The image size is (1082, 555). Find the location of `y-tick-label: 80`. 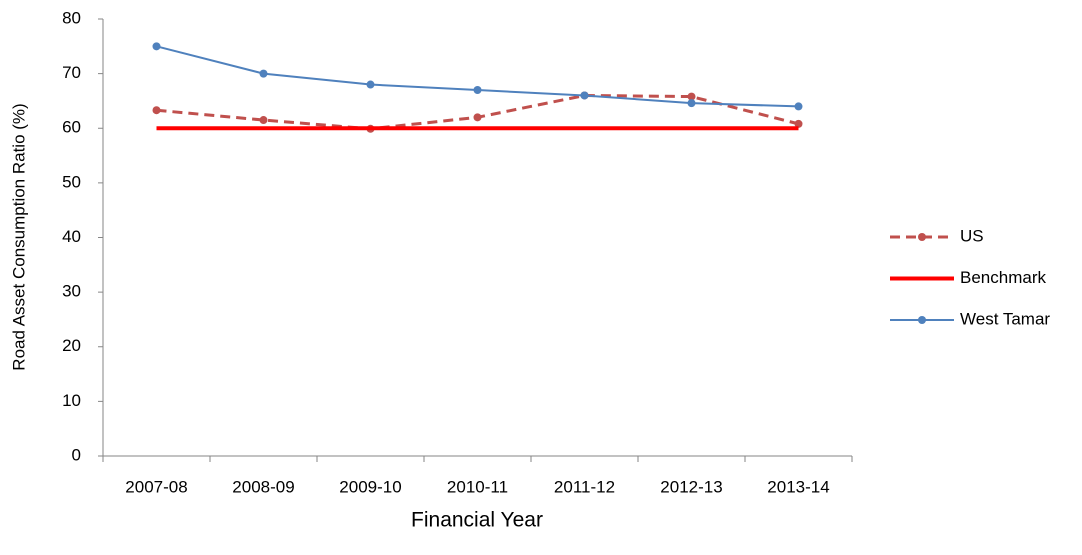

y-tick-label: 80 is located at coordinates (71, 17).